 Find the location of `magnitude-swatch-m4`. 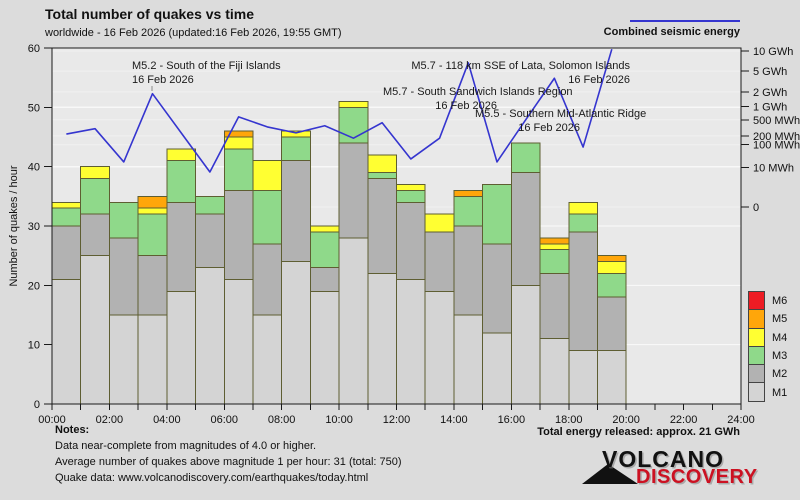

magnitude-swatch-m4 is located at coordinates (756, 337).